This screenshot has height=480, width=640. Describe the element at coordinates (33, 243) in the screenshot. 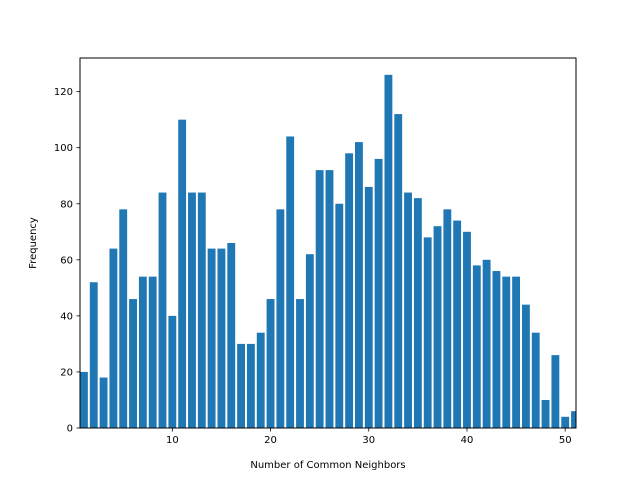

I see `y-axis-label: Frequency` at that location.